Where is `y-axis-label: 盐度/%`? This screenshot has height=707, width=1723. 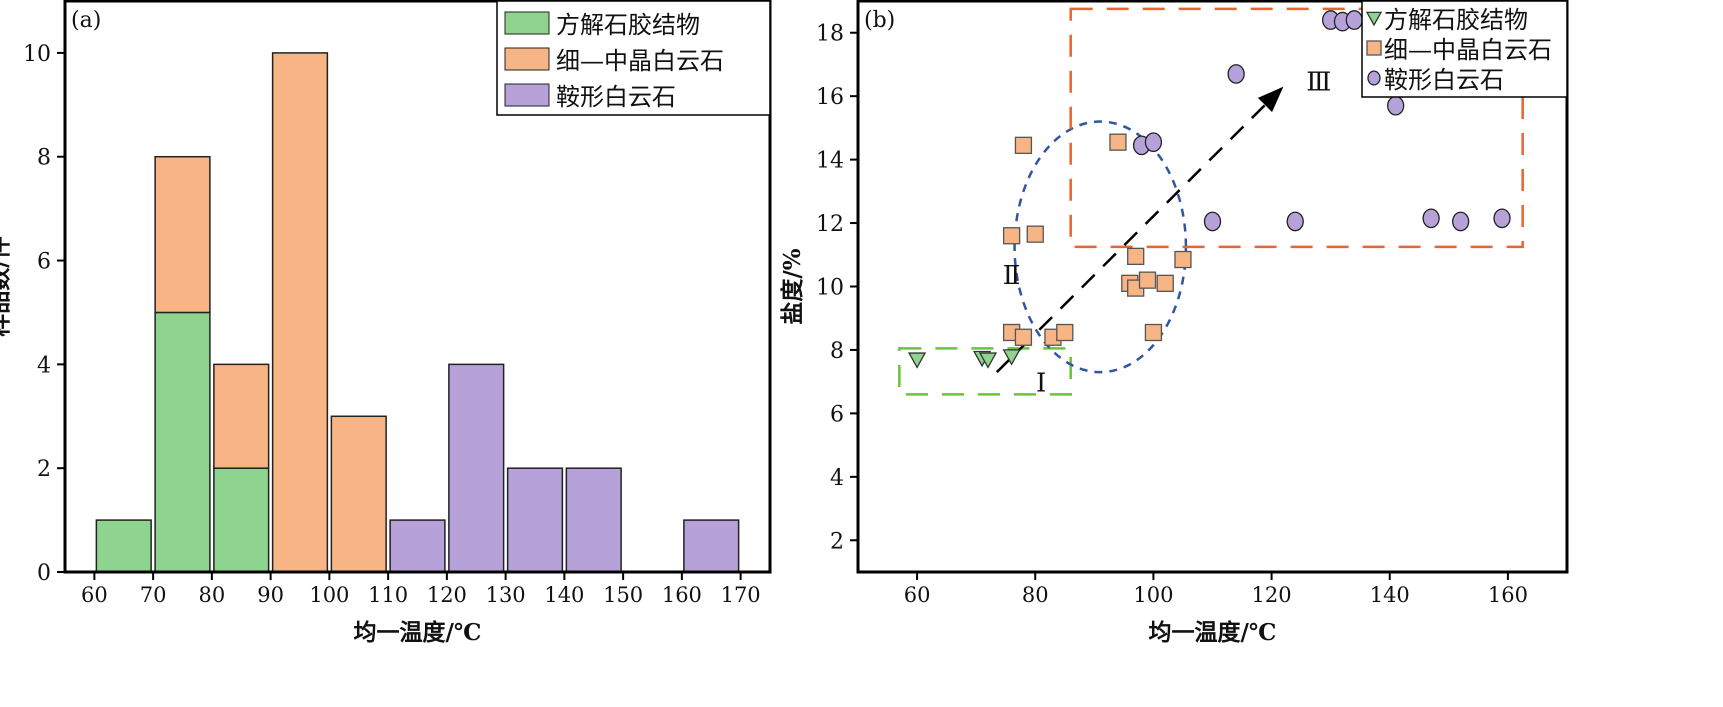
y-axis-label: 盐度/% is located at coordinates (792, 286).